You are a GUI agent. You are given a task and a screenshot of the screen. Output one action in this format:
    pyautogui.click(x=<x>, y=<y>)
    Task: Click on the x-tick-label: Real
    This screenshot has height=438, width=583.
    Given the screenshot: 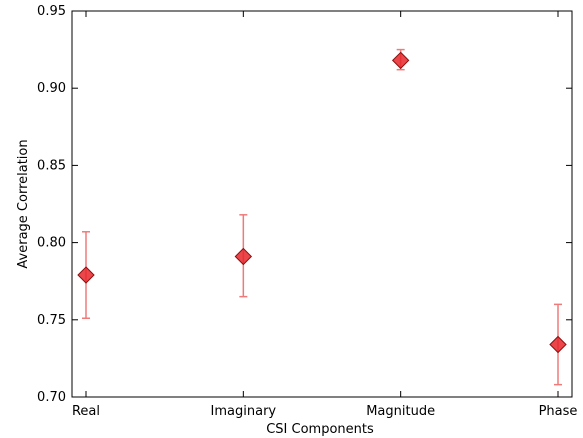 What is the action you would take?
    pyautogui.click(x=86, y=411)
    